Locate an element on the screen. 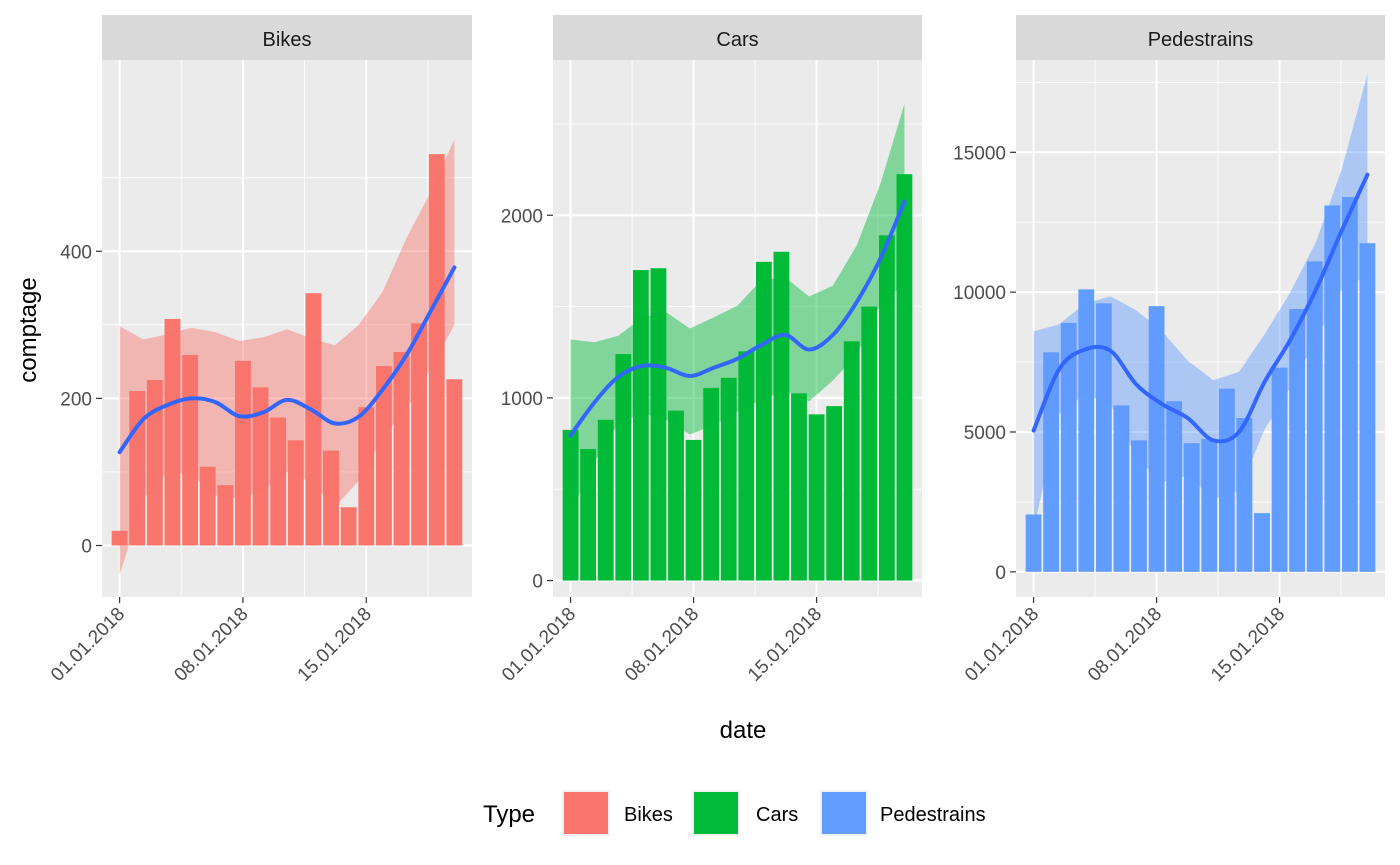 This screenshot has width=1400, height=865. facet-strip-label: Bikes is located at coordinates (287, 40).